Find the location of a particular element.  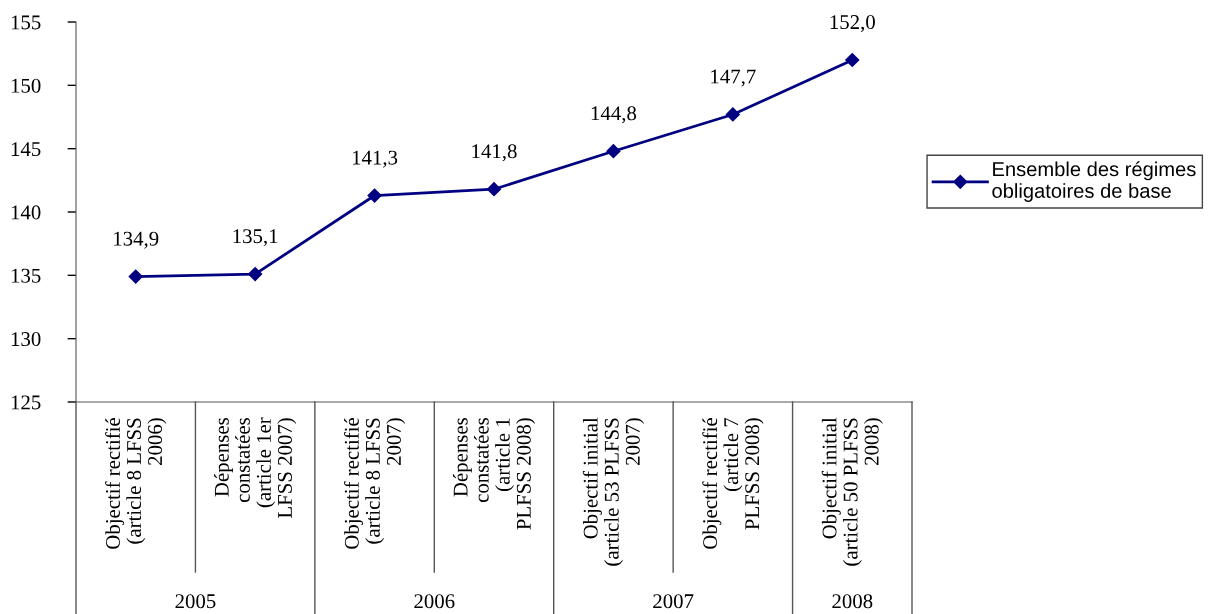

data-label: 147,7 is located at coordinates (733, 78).